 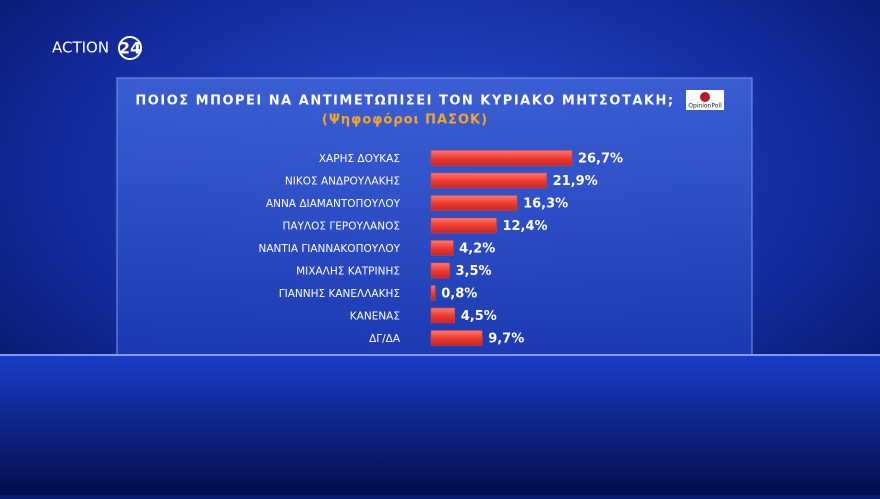 What do you see at coordinates (479, 316) in the screenshot?
I see `value-label: 4,5%` at bounding box center [479, 316].